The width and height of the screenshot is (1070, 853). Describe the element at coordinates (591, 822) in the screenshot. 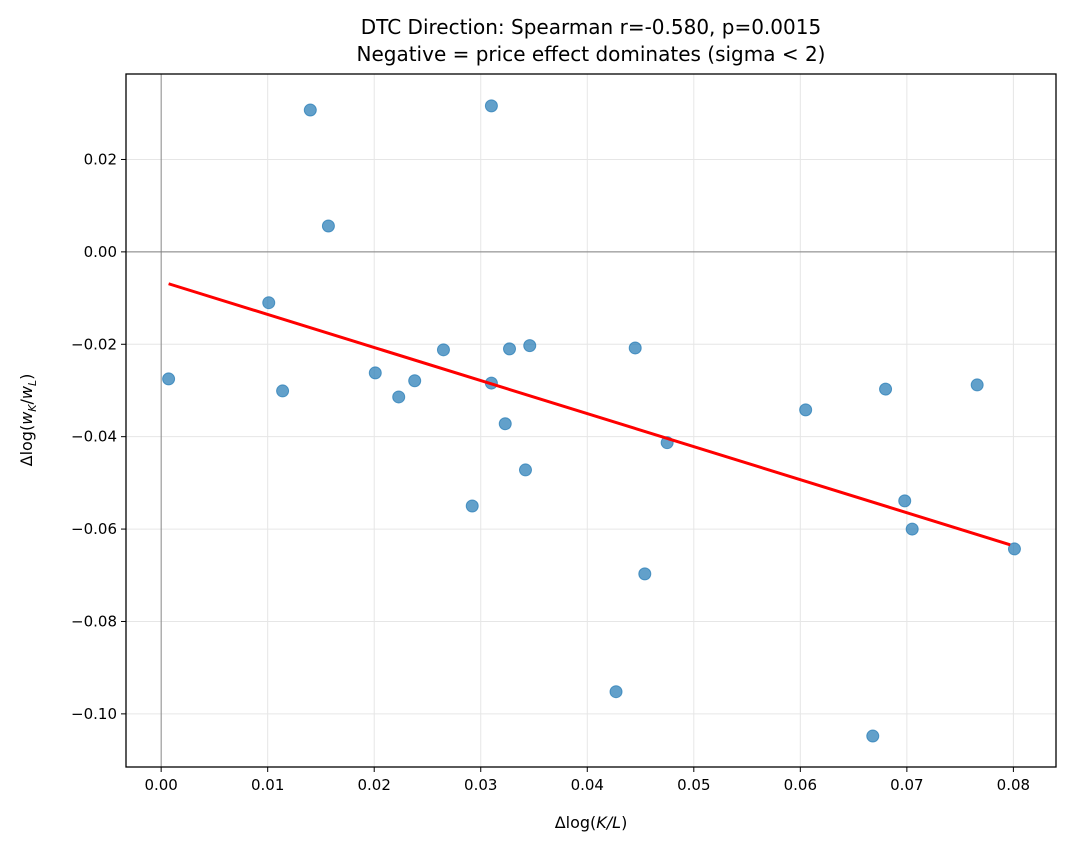

I see `x-axis-label: Δlog(K/L)` at that location.